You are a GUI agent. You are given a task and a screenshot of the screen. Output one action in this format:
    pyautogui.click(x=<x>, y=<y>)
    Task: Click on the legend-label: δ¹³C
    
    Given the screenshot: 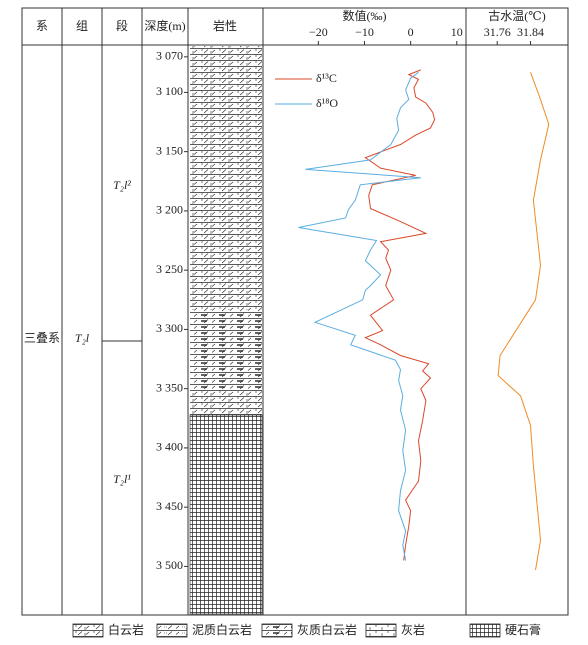 What is the action you would take?
    pyautogui.click(x=326, y=78)
    